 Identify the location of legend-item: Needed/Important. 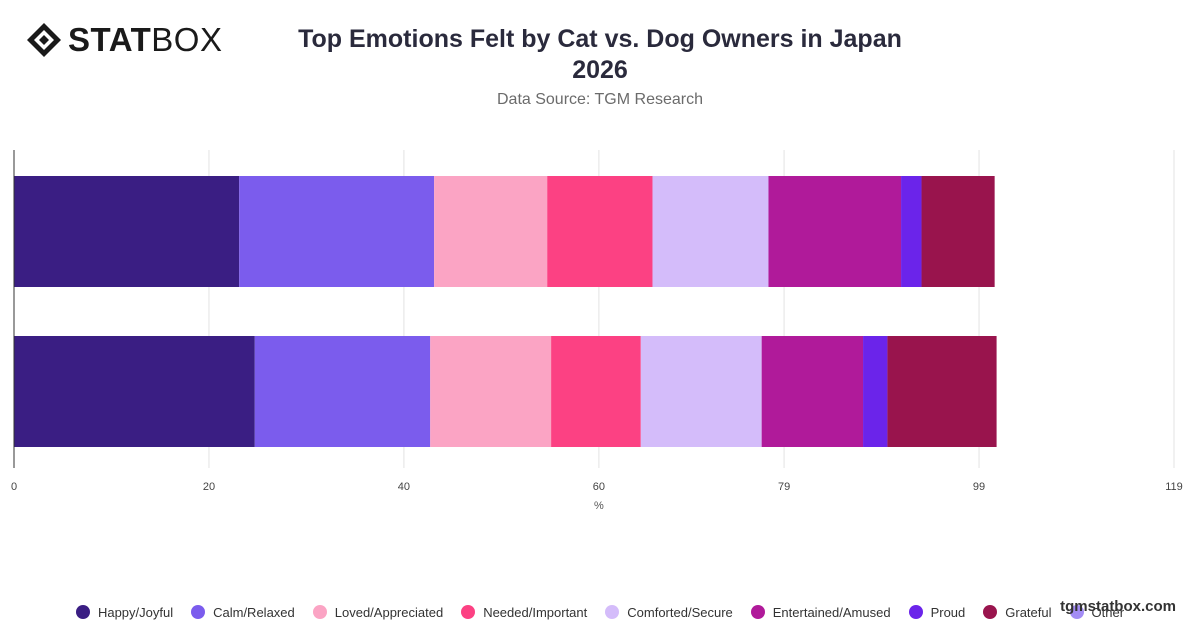
(524, 612).